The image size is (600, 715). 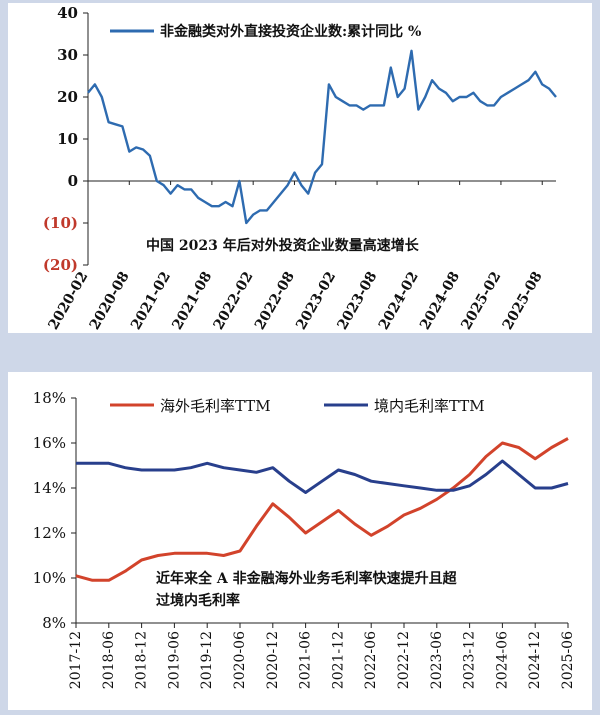 I want to click on legend-label-outbound-investment: 非金融类对外直接投资企业数:累计同比 %, so click(x=290, y=31).